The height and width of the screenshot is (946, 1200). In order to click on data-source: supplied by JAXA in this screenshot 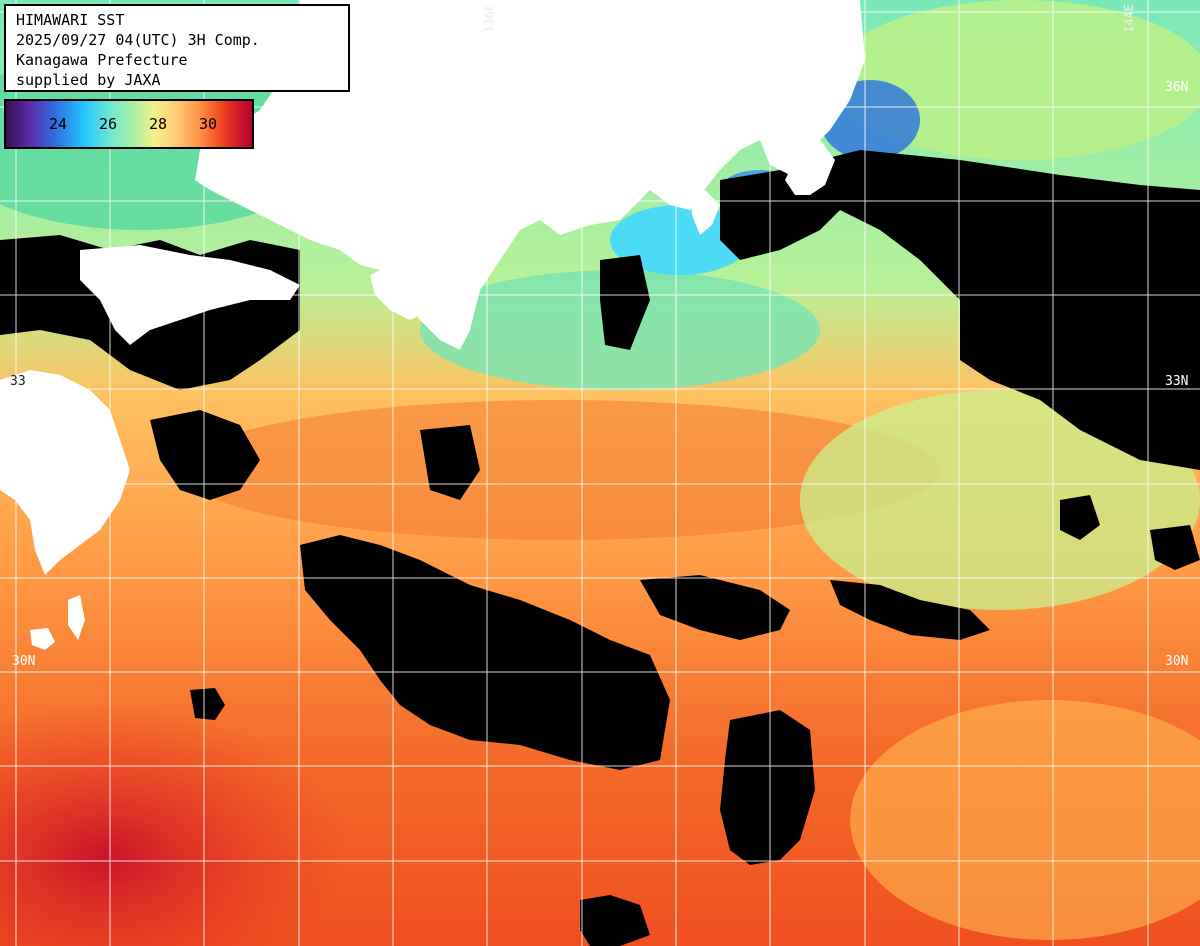, I will do `click(88, 80)`.